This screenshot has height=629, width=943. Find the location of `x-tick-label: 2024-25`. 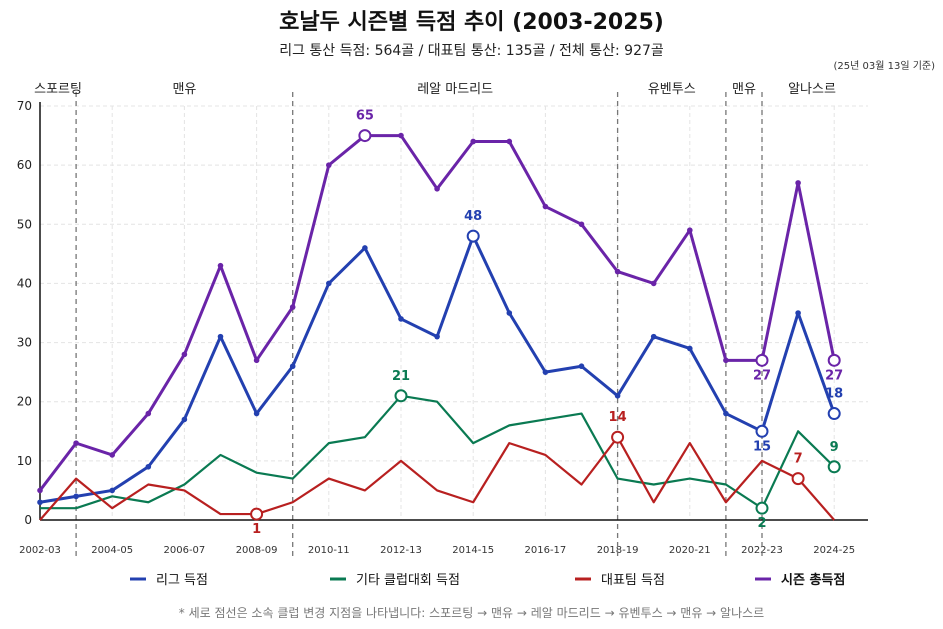

x-tick-label: 2024-25 is located at coordinates (834, 550).